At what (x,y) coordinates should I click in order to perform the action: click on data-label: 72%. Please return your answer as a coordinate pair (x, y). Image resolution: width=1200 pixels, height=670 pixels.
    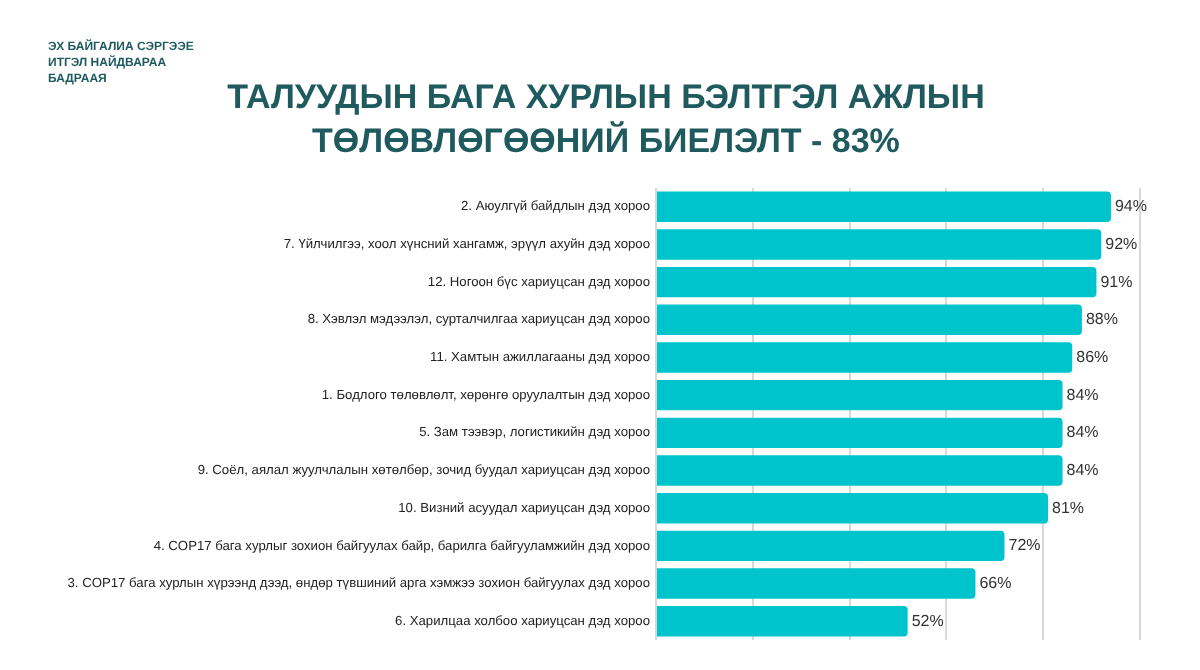
    Looking at the image, I should click on (1024, 545).